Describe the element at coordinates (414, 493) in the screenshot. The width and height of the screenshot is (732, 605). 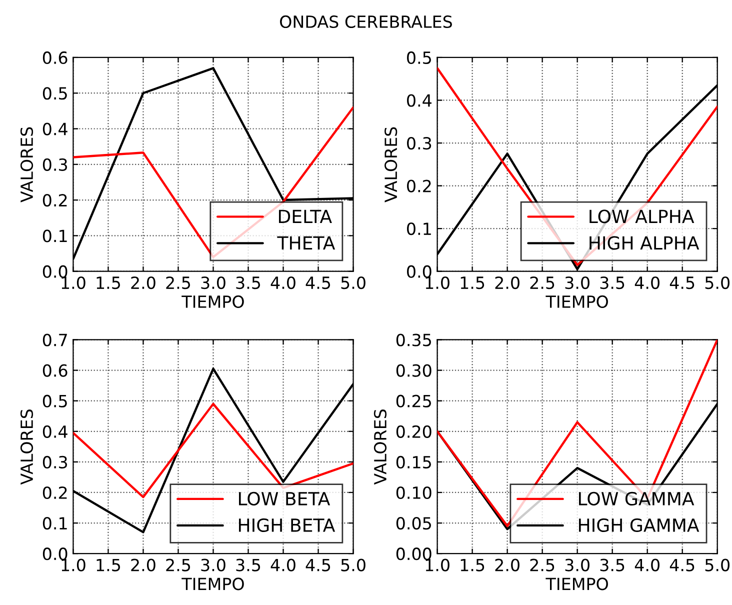
I see `y-tick-label: 0.10` at that location.